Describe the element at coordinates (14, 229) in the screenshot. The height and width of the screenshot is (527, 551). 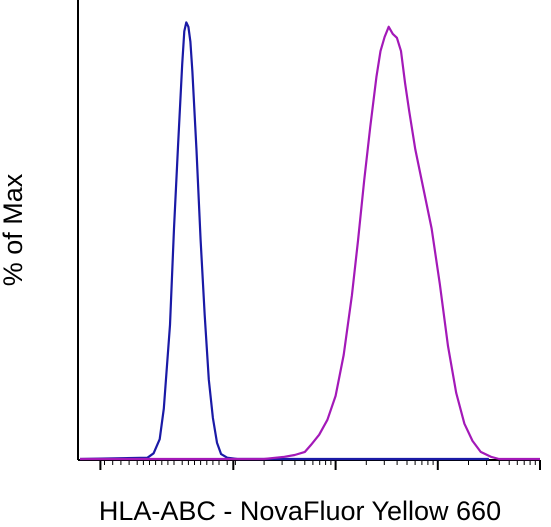
I see `y-axis-label: % of Max` at that location.